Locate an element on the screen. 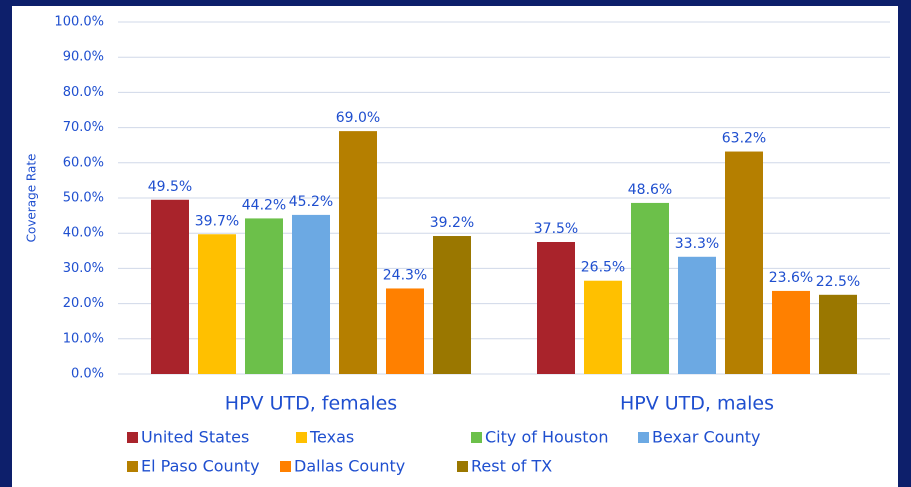 The width and height of the screenshot is (911, 487). y-axis-label: Coverage Rate is located at coordinates (32, 198).